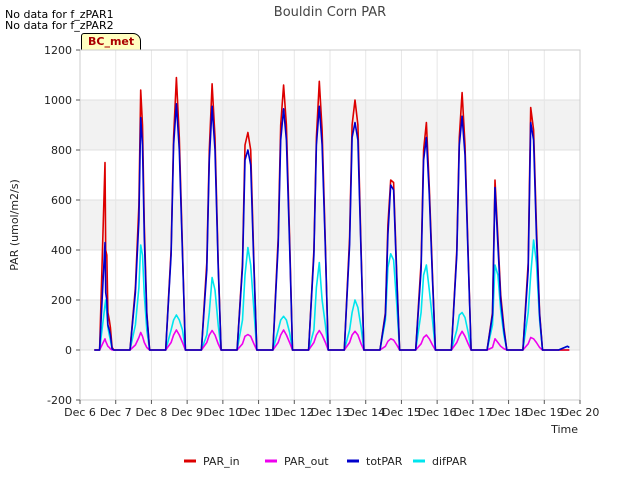 This screenshot has height=480, width=640. What do you see at coordinates (61, 300) in the screenshot?
I see `y-tick-label: 200` at bounding box center [61, 300].